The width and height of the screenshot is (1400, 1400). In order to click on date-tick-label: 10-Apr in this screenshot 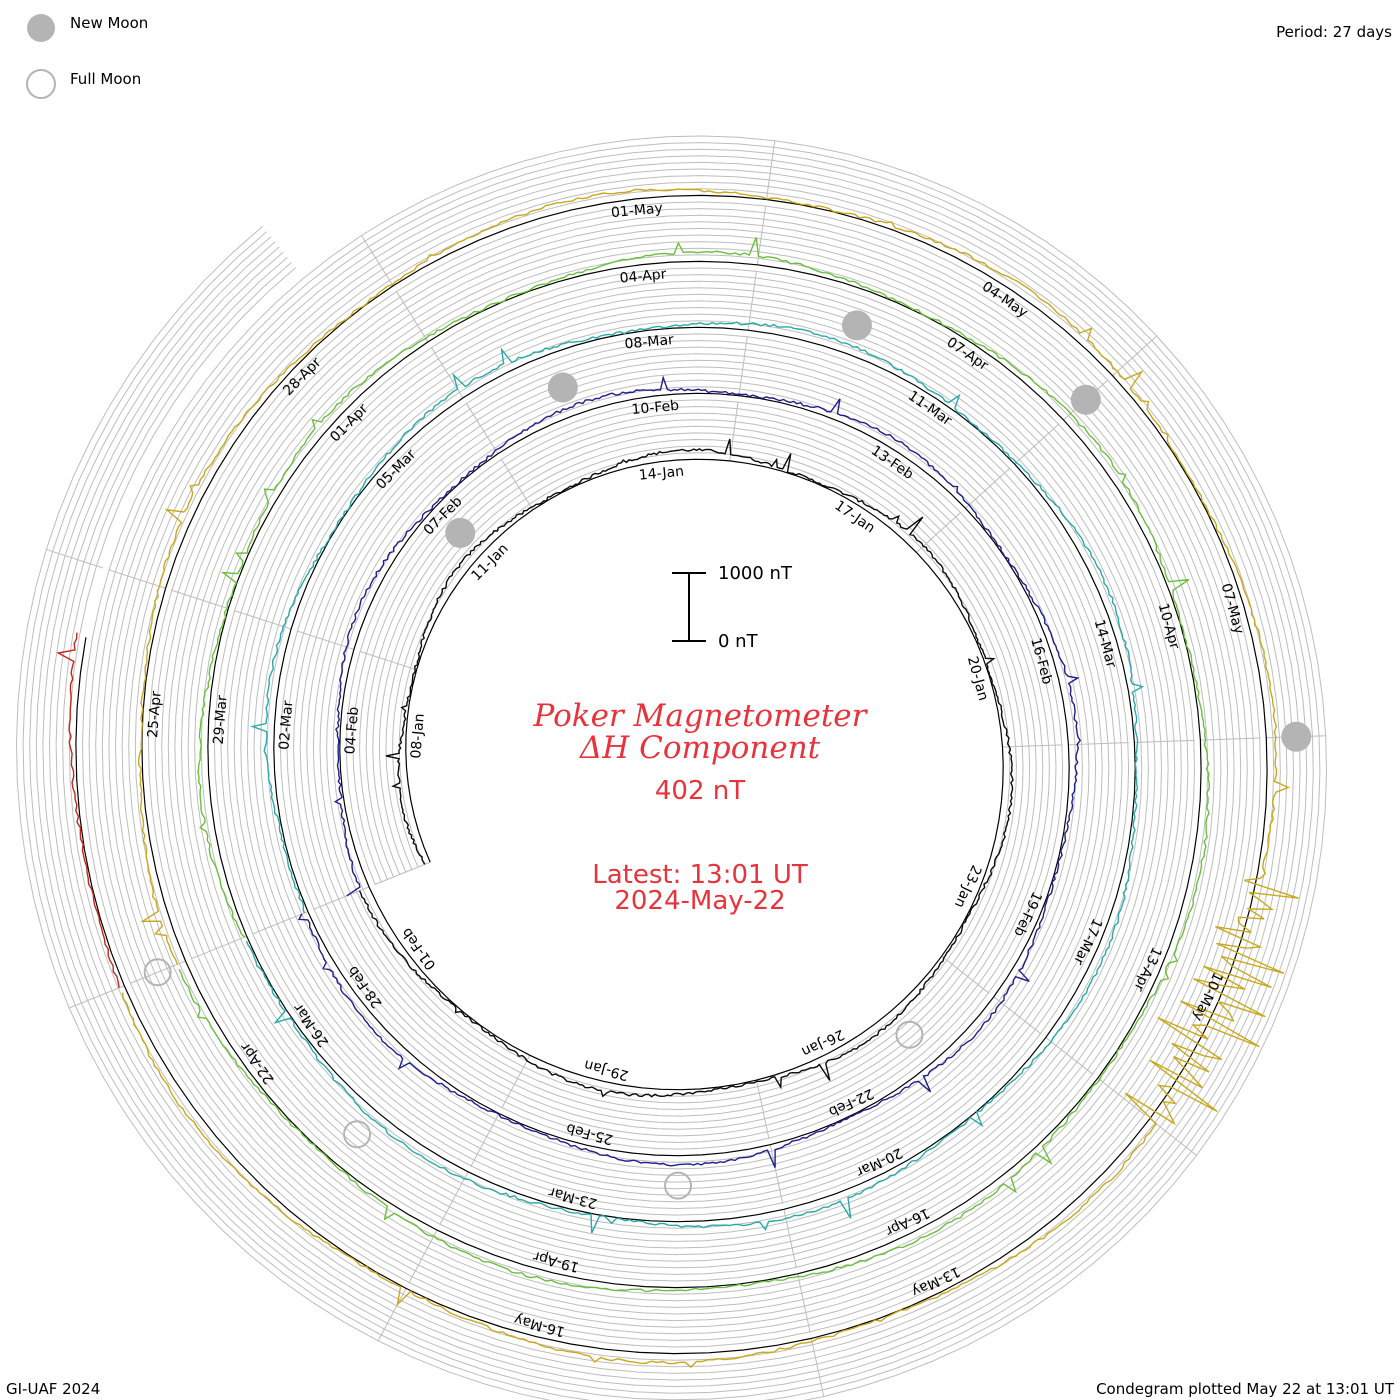, I will do `click(1169, 627)`.